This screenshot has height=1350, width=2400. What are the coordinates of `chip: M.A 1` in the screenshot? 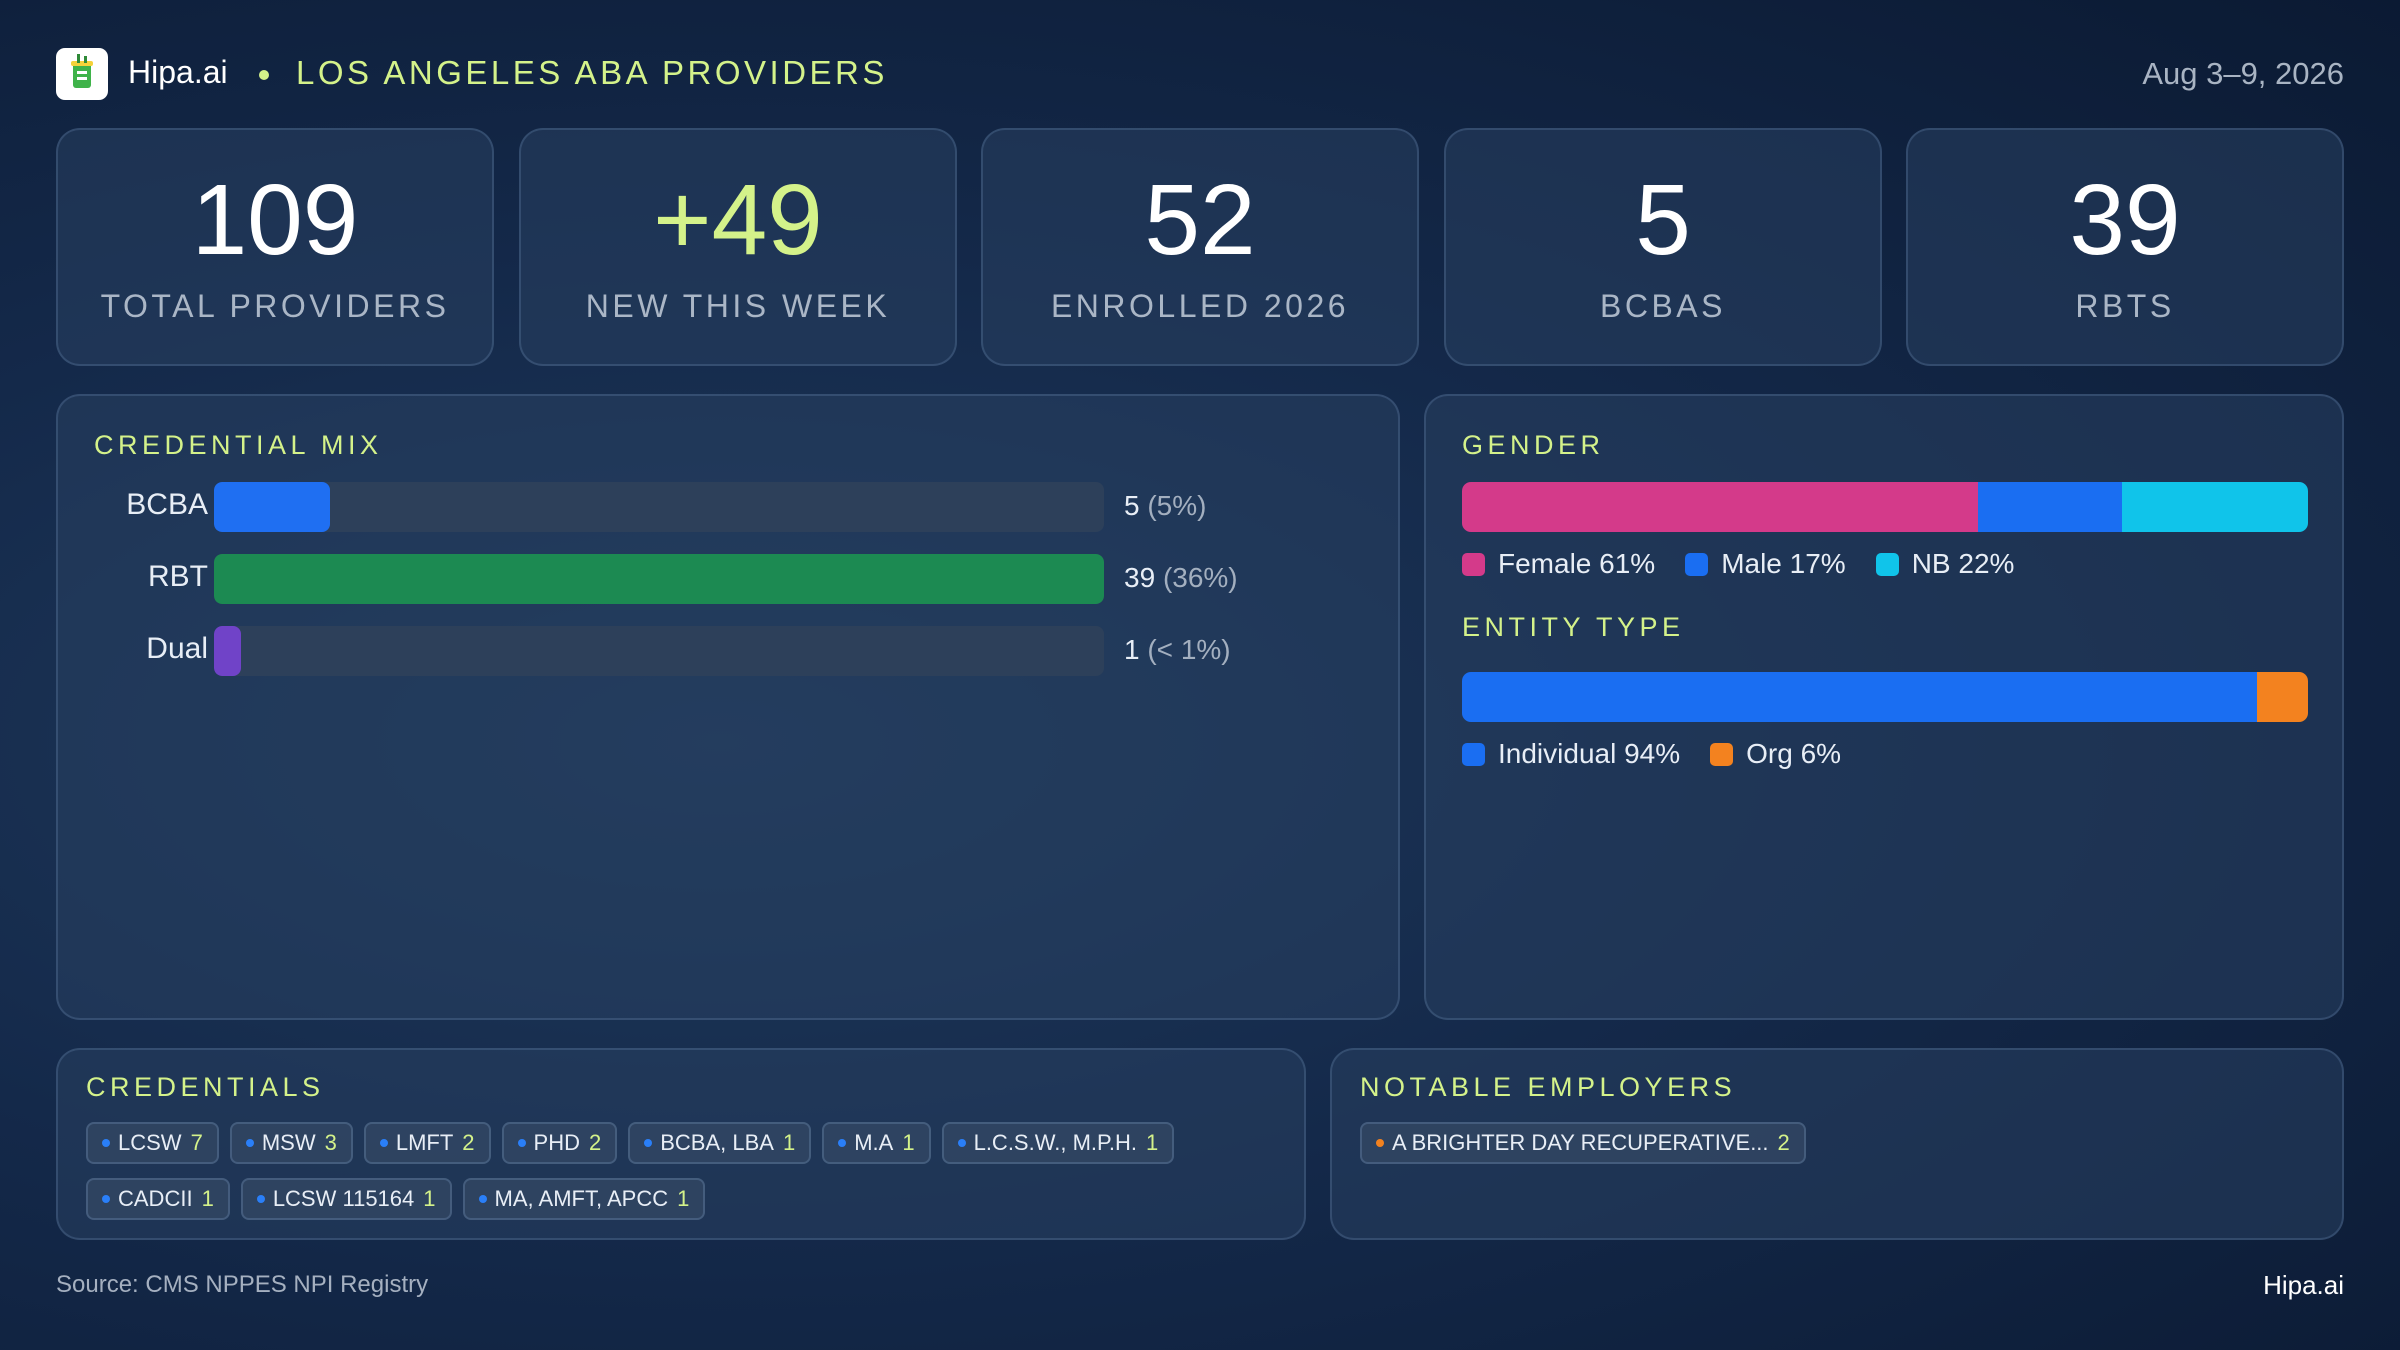 It's located at (876, 1143).